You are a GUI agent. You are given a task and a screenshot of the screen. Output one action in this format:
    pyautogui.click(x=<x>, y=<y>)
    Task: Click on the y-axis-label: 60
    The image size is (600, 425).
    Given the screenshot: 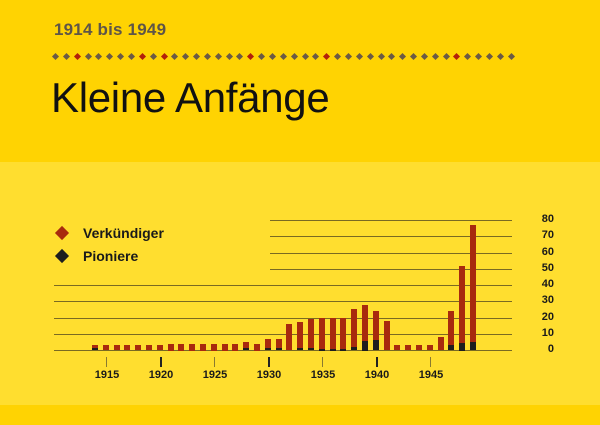 What is the action you would take?
    pyautogui.click(x=547, y=252)
    